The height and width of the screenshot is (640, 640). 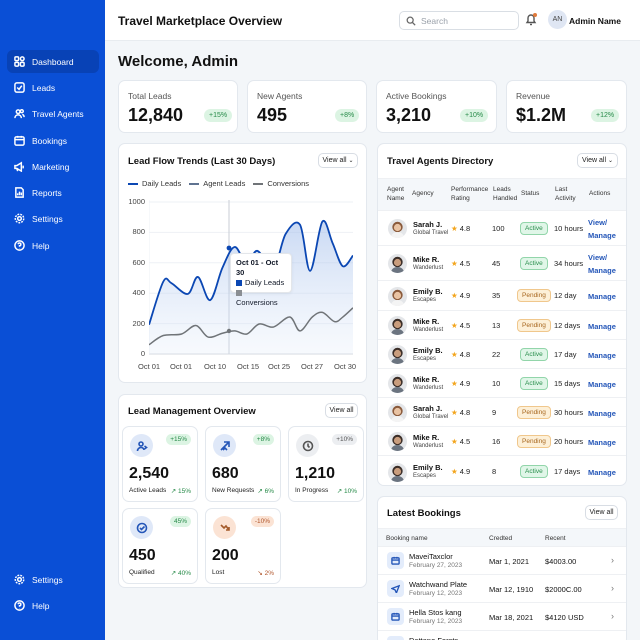 I want to click on sidebar-item-leads: Leads, so click(x=53, y=87).